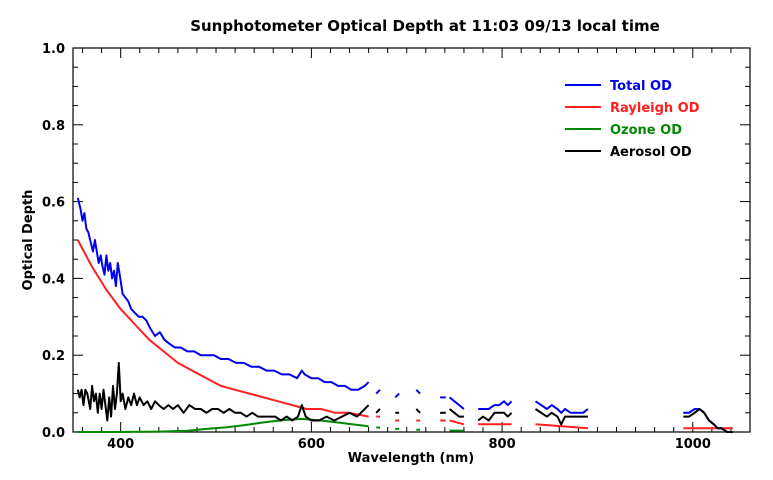 The width and height of the screenshot is (773, 480). Describe the element at coordinates (651, 152) in the screenshot. I see `legend-label: Aerosol OD` at that location.